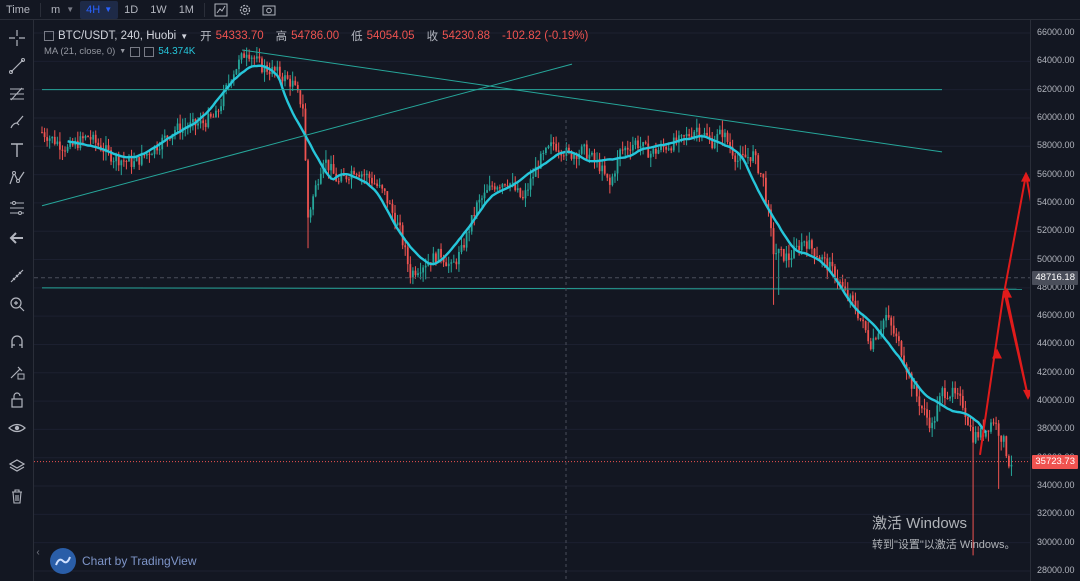  Describe the element at coordinates (17, 428) in the screenshot. I see `eye-icon` at that location.